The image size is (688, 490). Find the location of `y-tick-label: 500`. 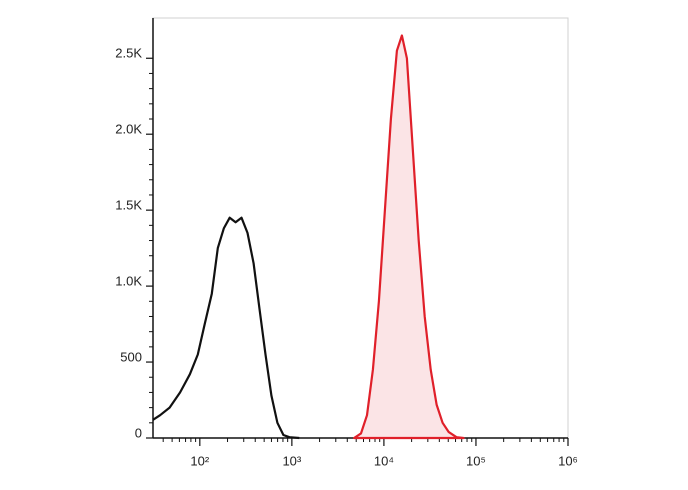

y-tick-label: 500 is located at coordinates (131, 356).